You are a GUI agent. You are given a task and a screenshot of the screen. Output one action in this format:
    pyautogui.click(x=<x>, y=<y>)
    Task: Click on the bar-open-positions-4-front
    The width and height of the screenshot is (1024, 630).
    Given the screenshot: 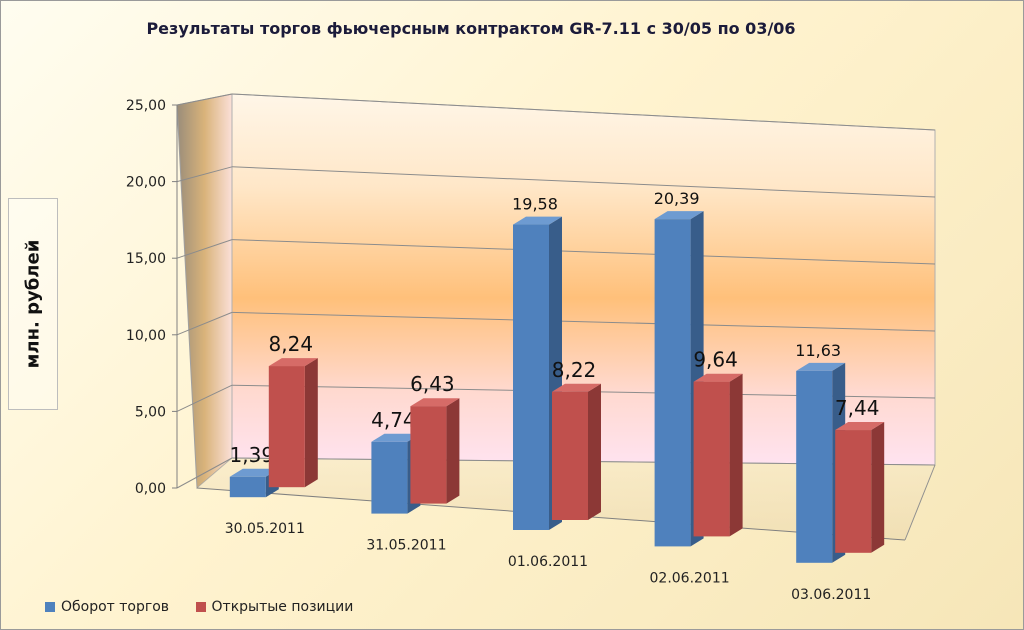 What is the action you would take?
    pyautogui.click(x=853, y=491)
    